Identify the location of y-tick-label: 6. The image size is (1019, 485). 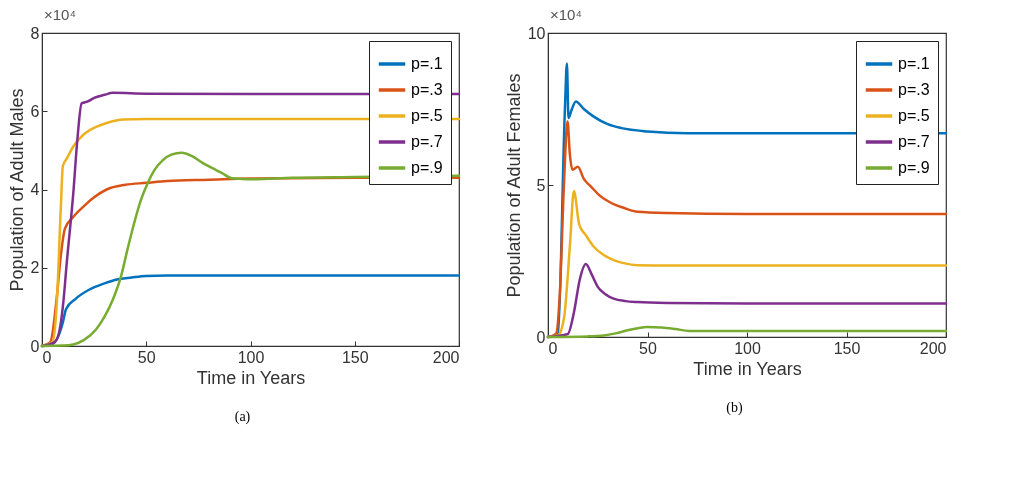
(35, 111).